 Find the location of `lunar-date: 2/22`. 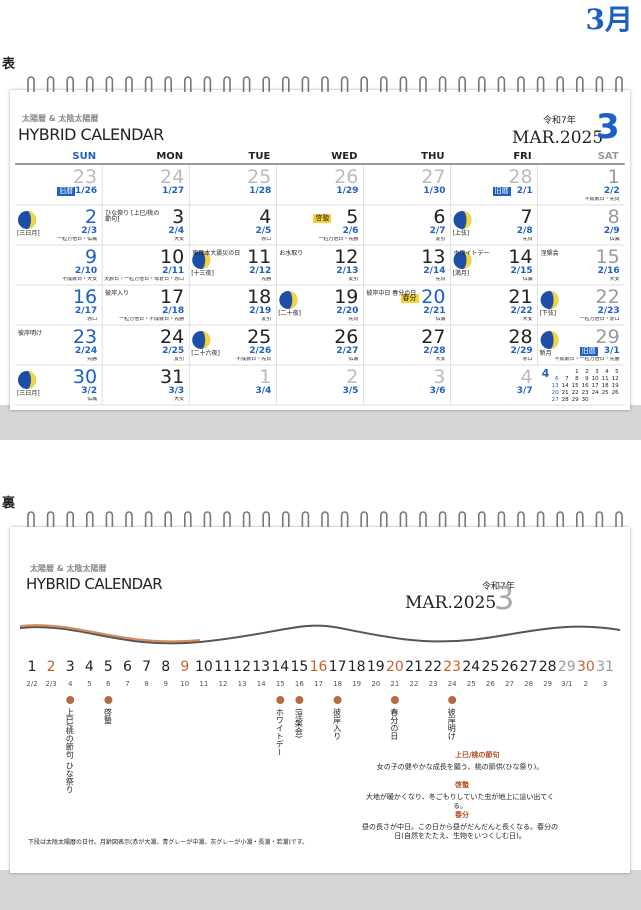

lunar-date: 2/22 is located at coordinates (521, 311).